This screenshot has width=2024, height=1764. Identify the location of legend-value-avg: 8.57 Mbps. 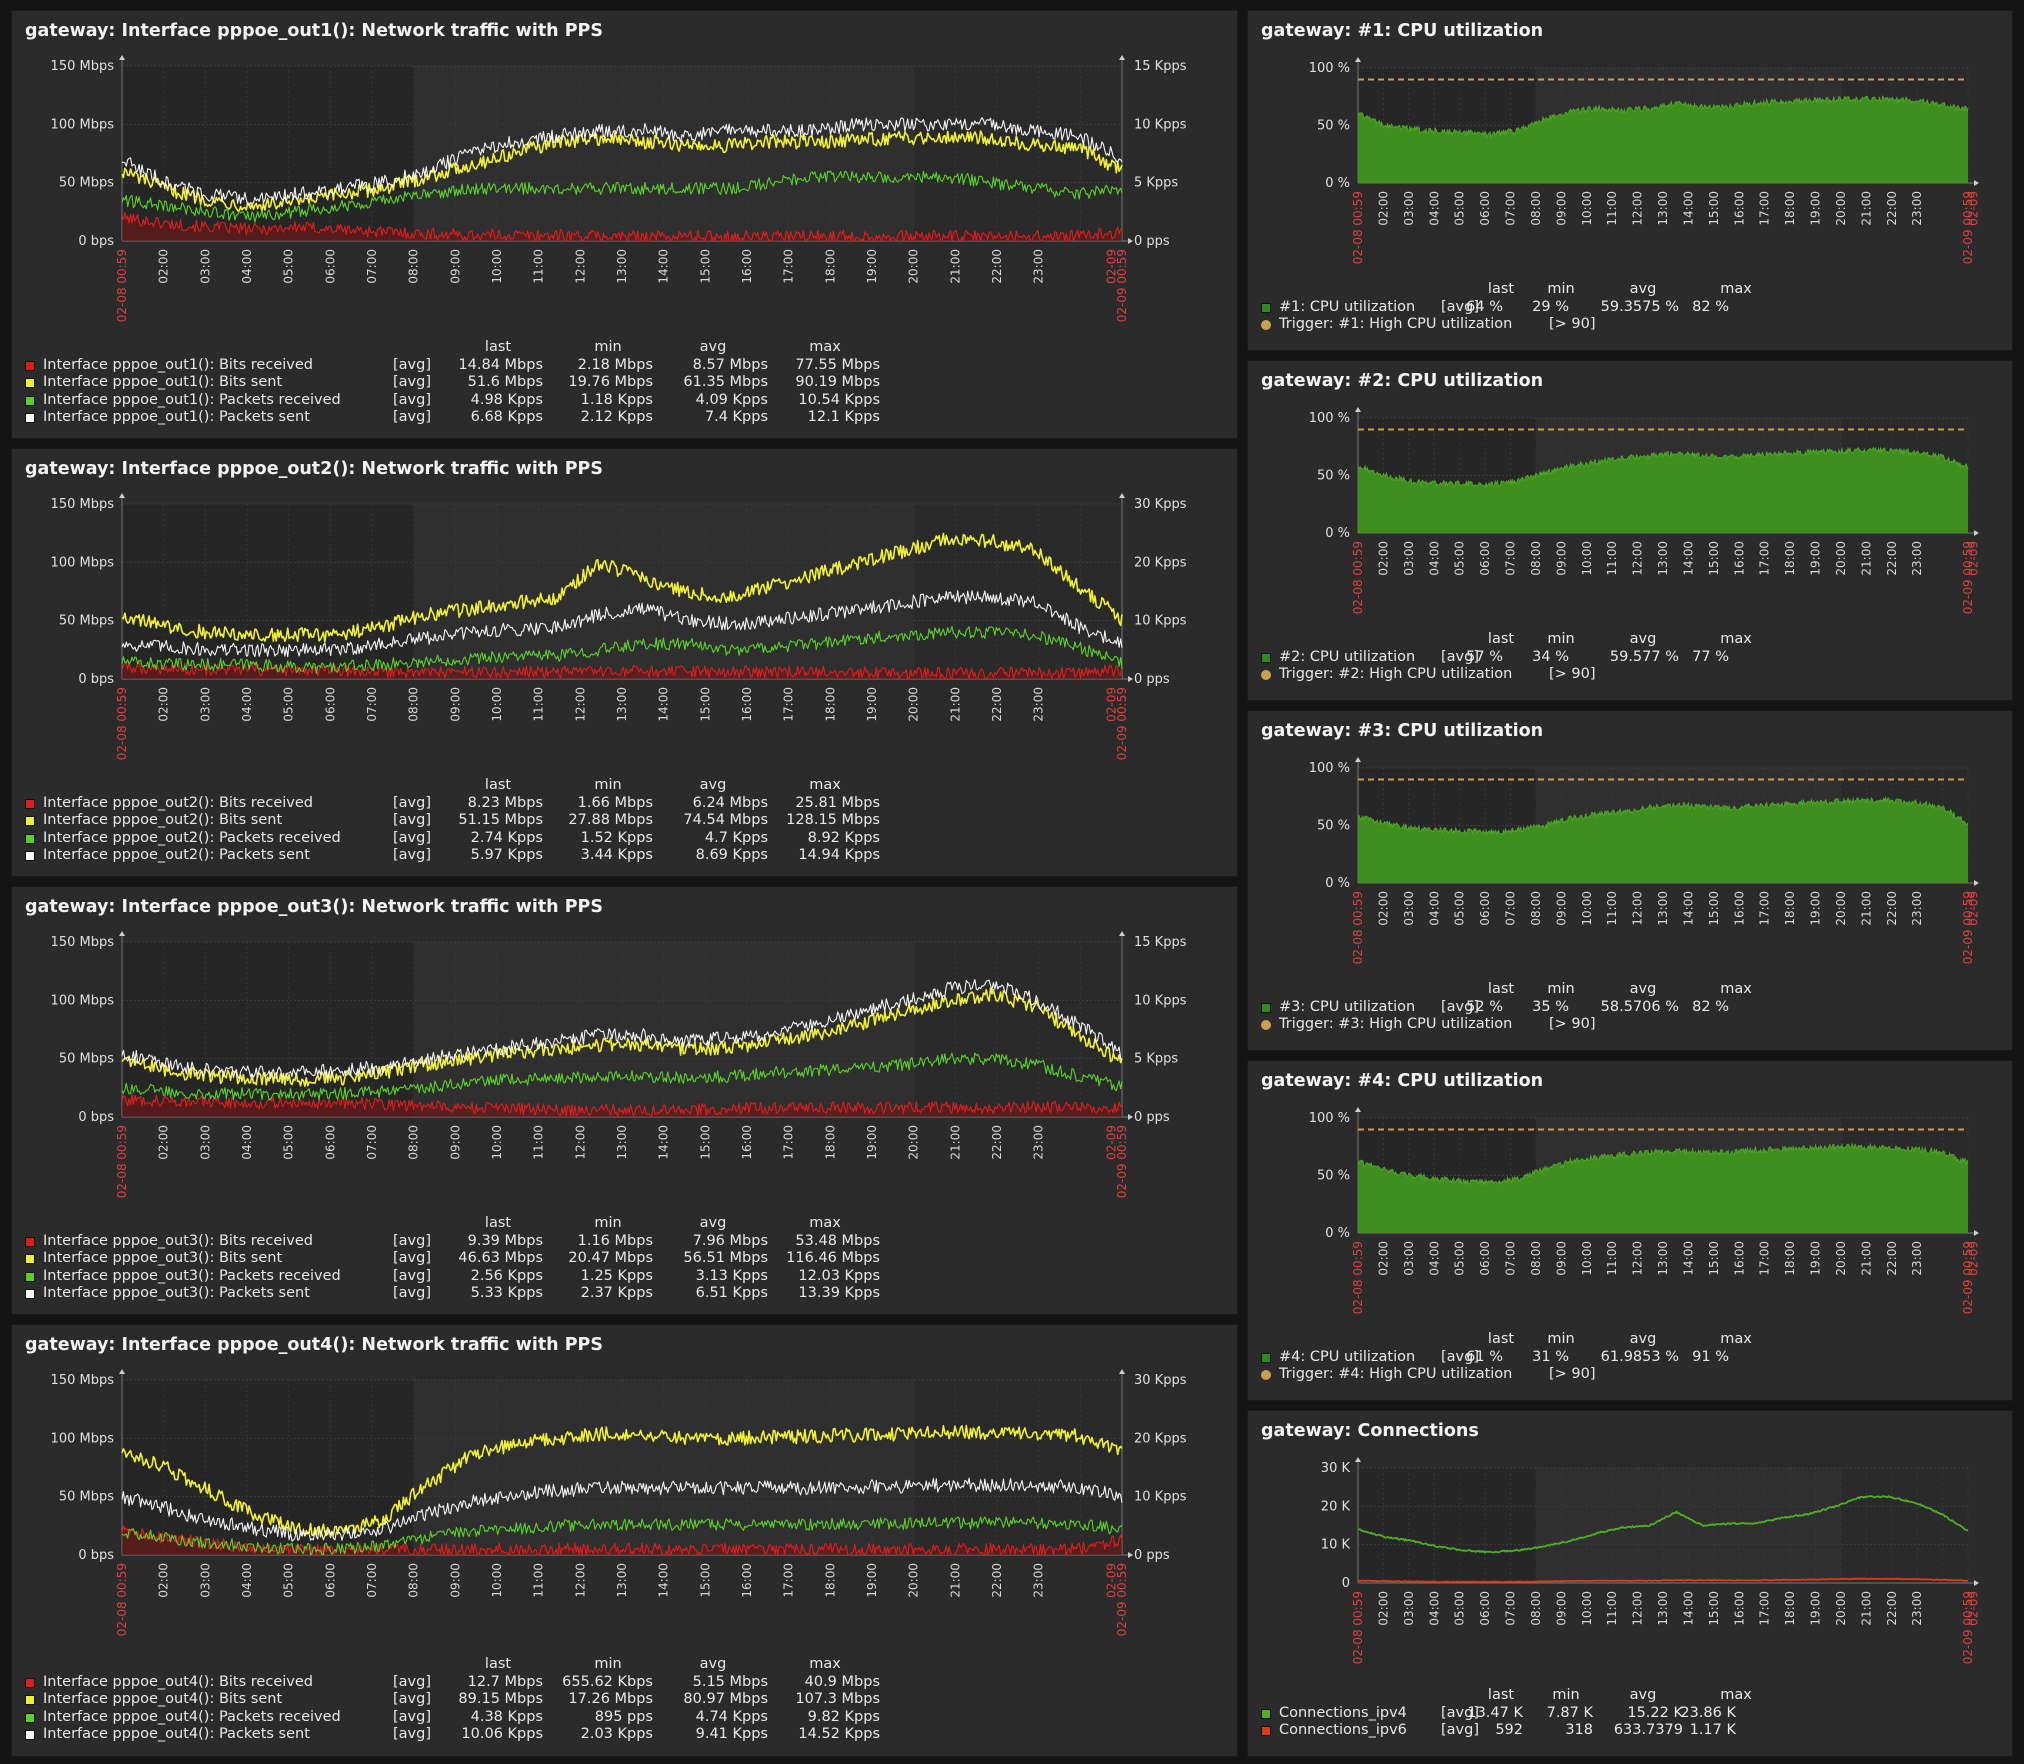
(730, 364).